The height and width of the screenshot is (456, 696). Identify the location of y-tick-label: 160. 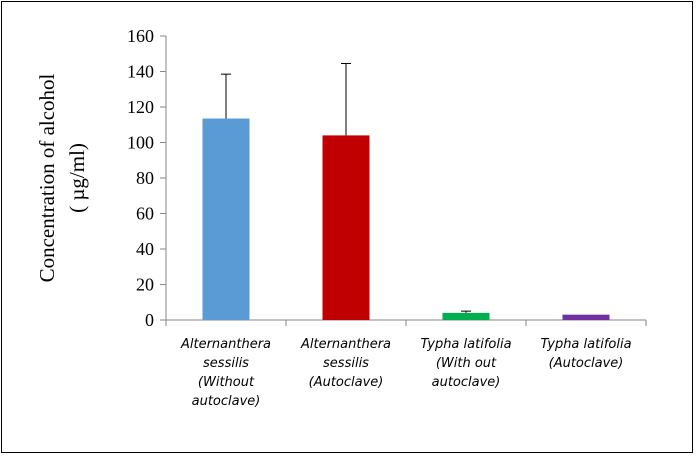
(140, 36).